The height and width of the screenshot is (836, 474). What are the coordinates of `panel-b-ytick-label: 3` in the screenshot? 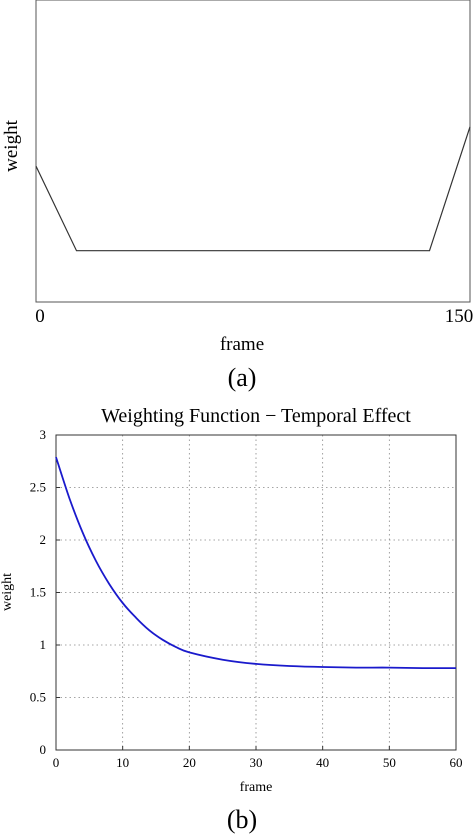 It's located at (43, 434).